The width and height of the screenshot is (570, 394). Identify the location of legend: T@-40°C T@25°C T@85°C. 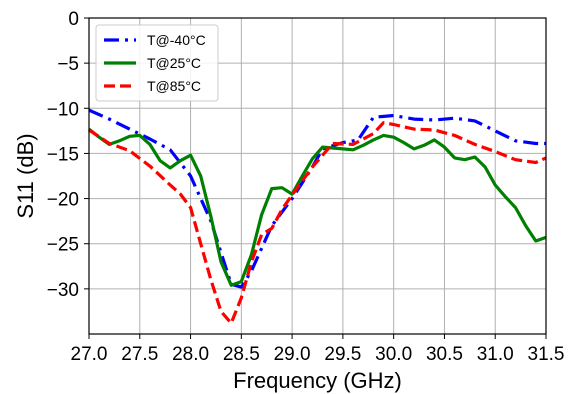
(157, 63).